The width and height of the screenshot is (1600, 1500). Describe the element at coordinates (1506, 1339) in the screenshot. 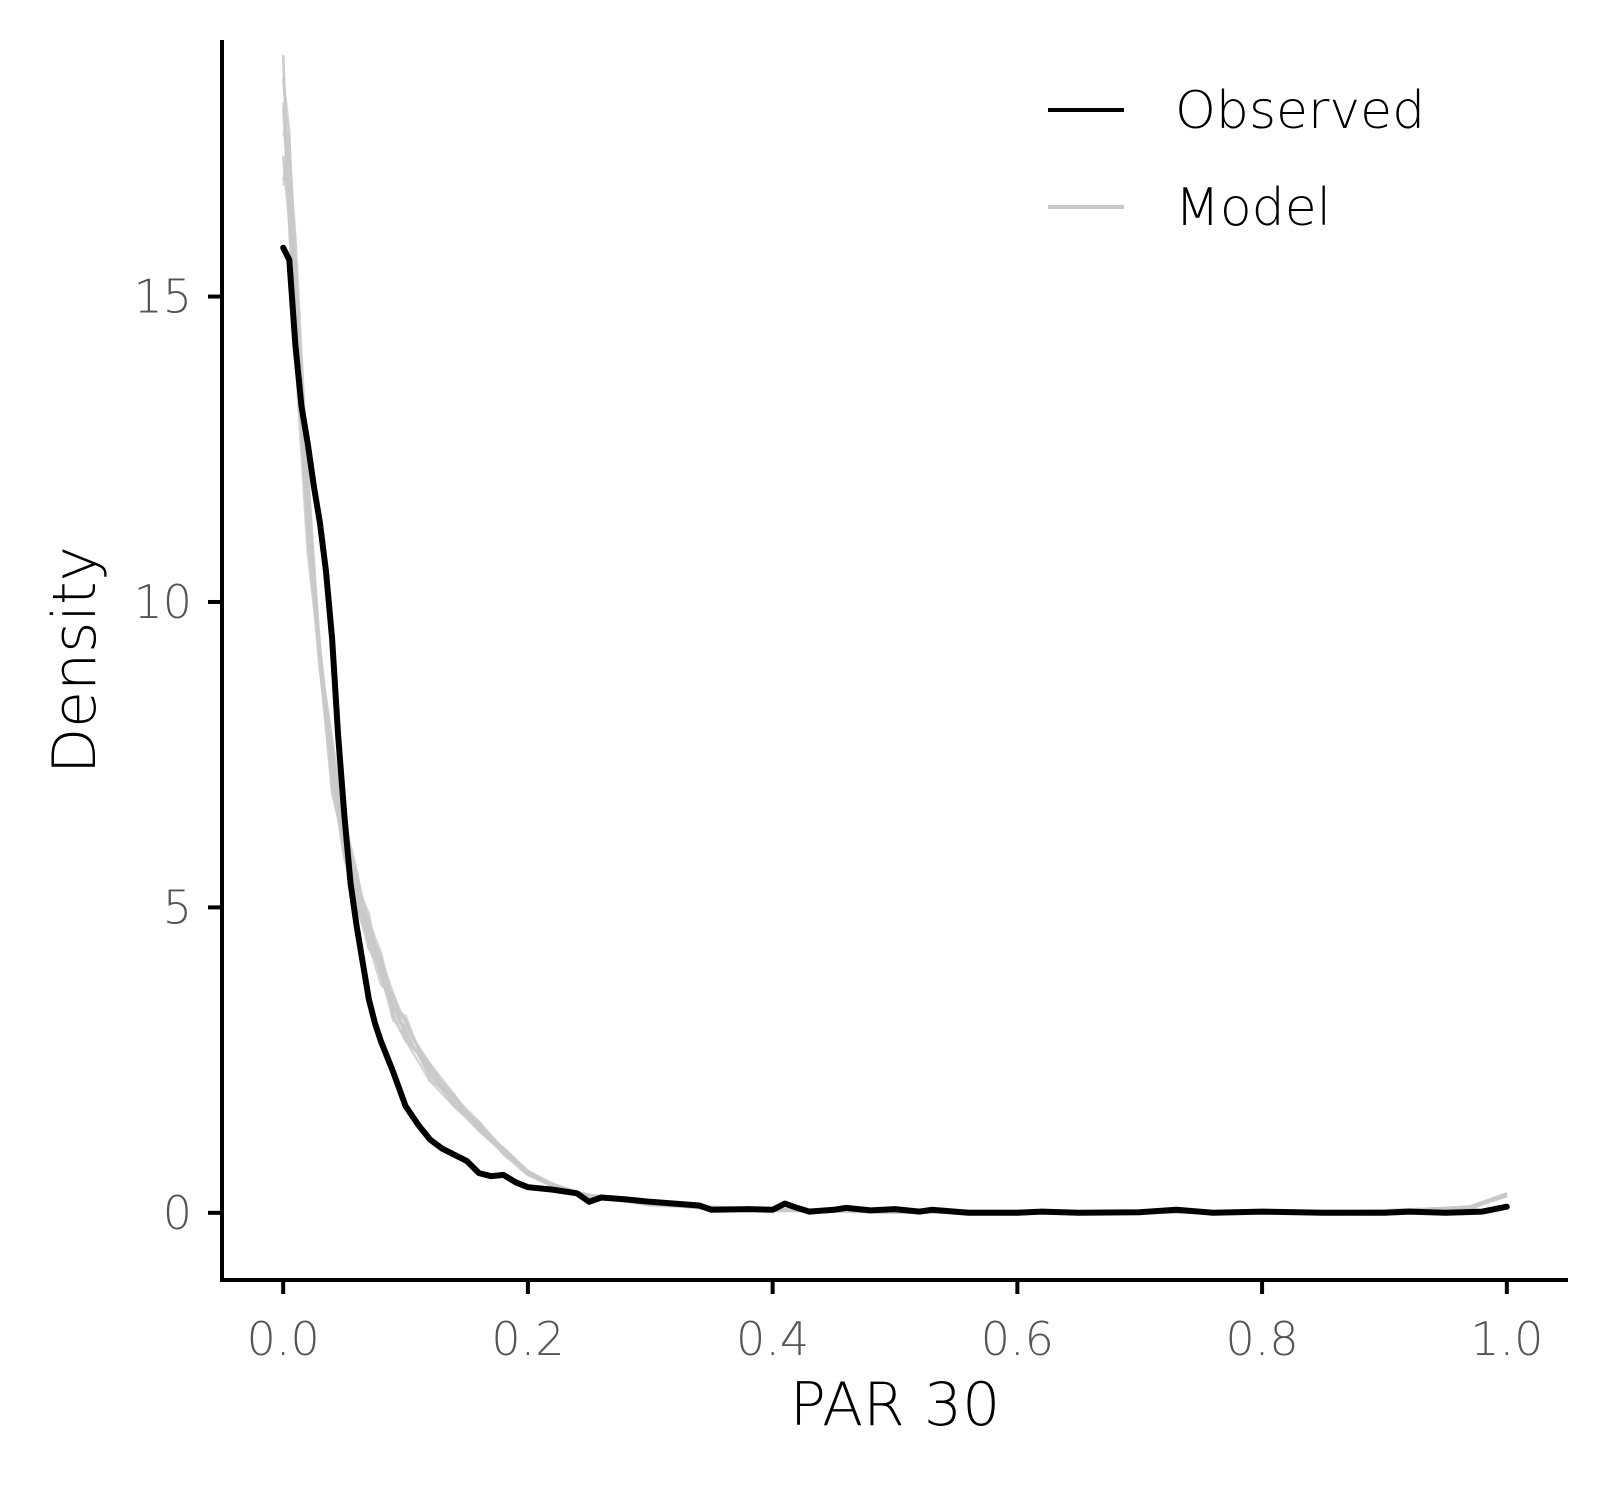

I see `x-tick-label-5: 1.0` at that location.